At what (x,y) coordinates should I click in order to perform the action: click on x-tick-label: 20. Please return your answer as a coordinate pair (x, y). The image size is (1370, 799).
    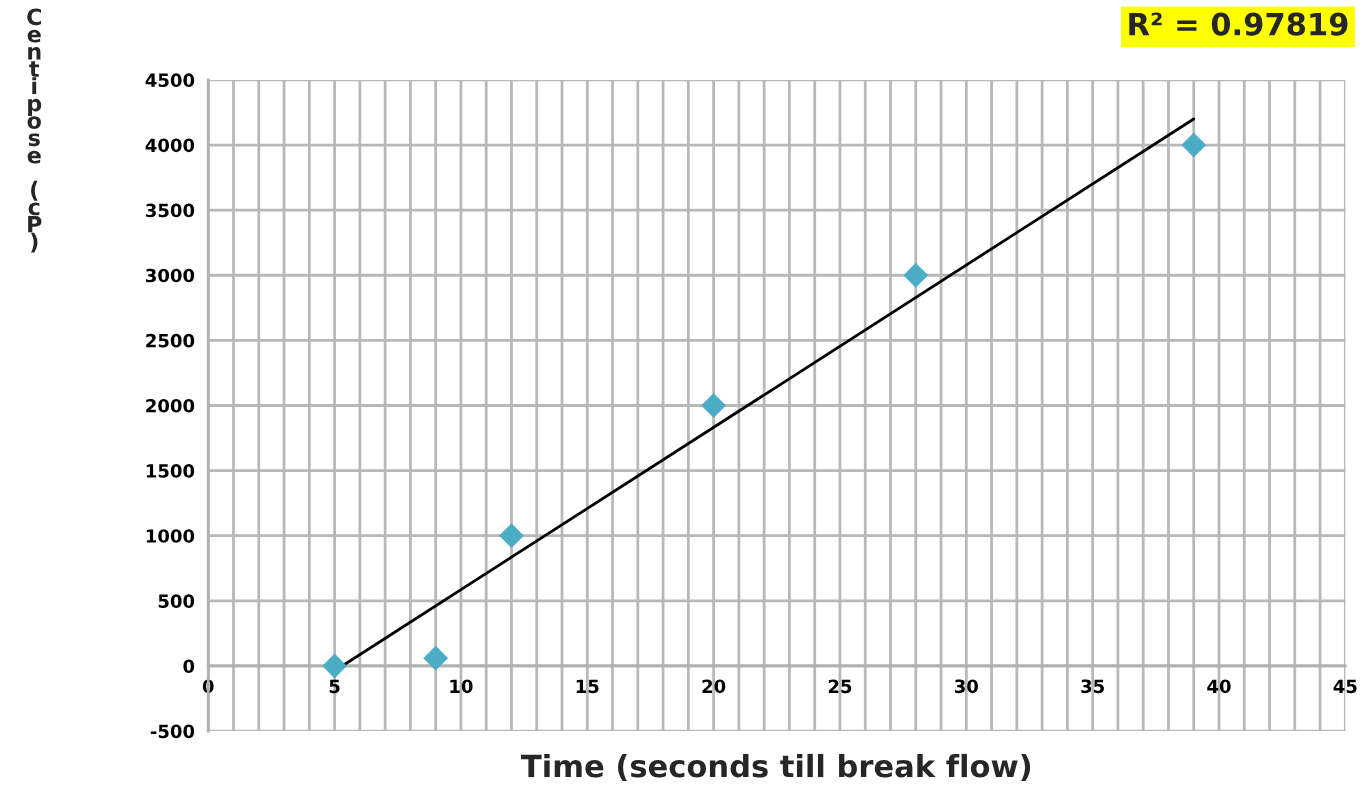
    Looking at the image, I should click on (714, 686).